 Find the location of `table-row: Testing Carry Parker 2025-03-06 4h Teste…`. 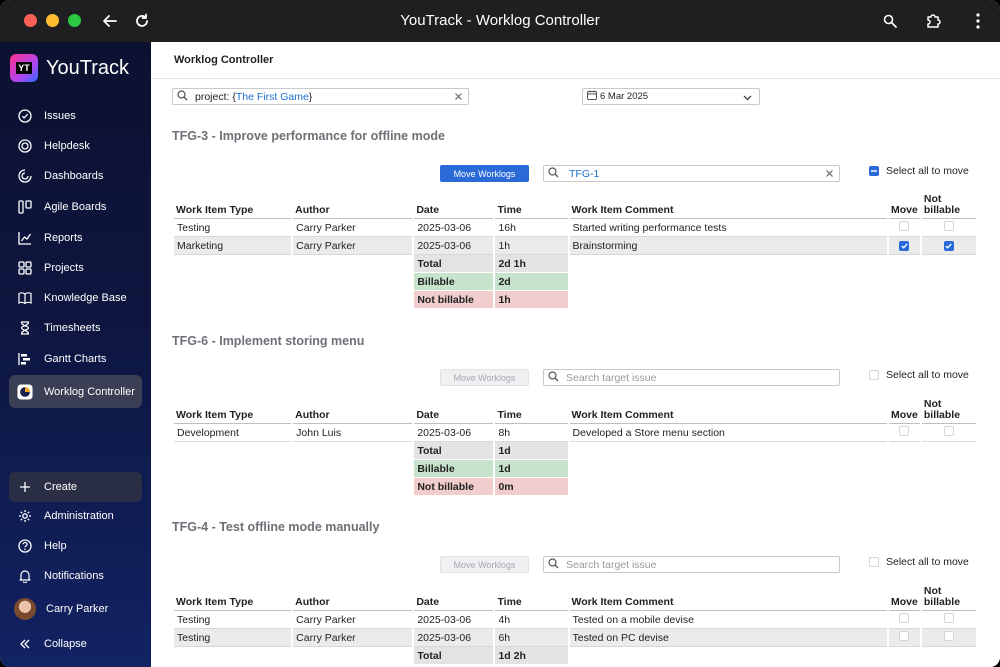

table-row: Testing Carry Parker 2025-03-06 4h Teste… is located at coordinates (575, 620).